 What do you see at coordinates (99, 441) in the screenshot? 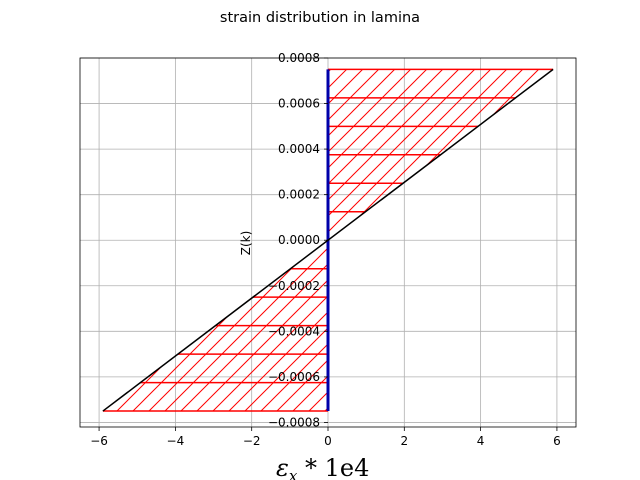
I see `x-tick-label: −6` at bounding box center [99, 441].